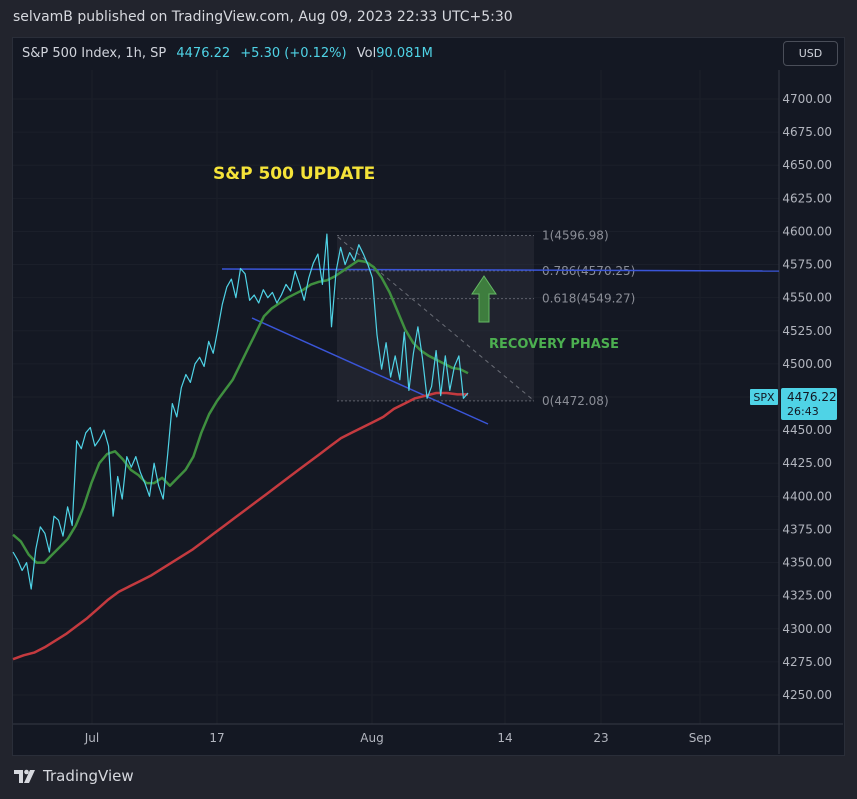  What do you see at coordinates (807, 99) in the screenshot?
I see `y-tick-label: 4700.00` at bounding box center [807, 99].